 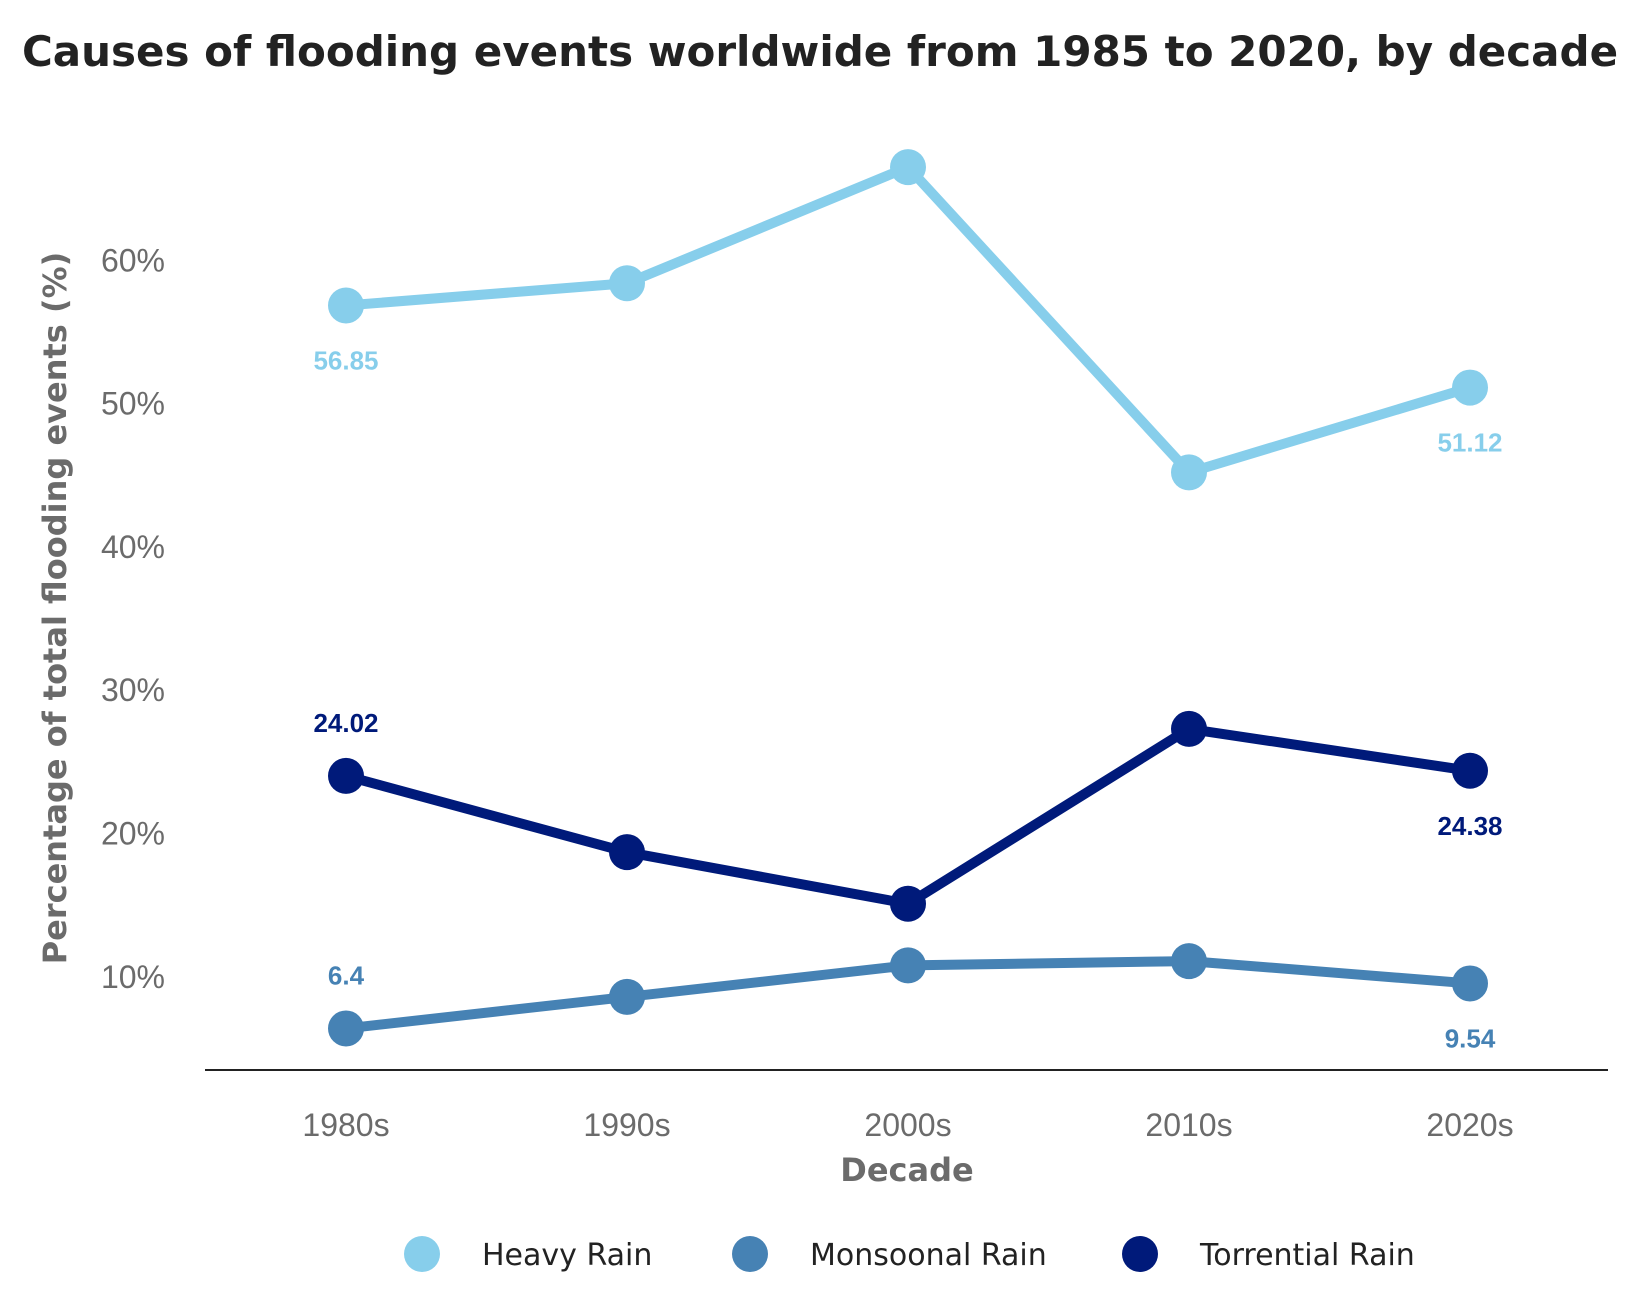 What do you see at coordinates (1470, 1038) in the screenshot?
I see `data-label-monsoonal-rain: 9.54` at bounding box center [1470, 1038].